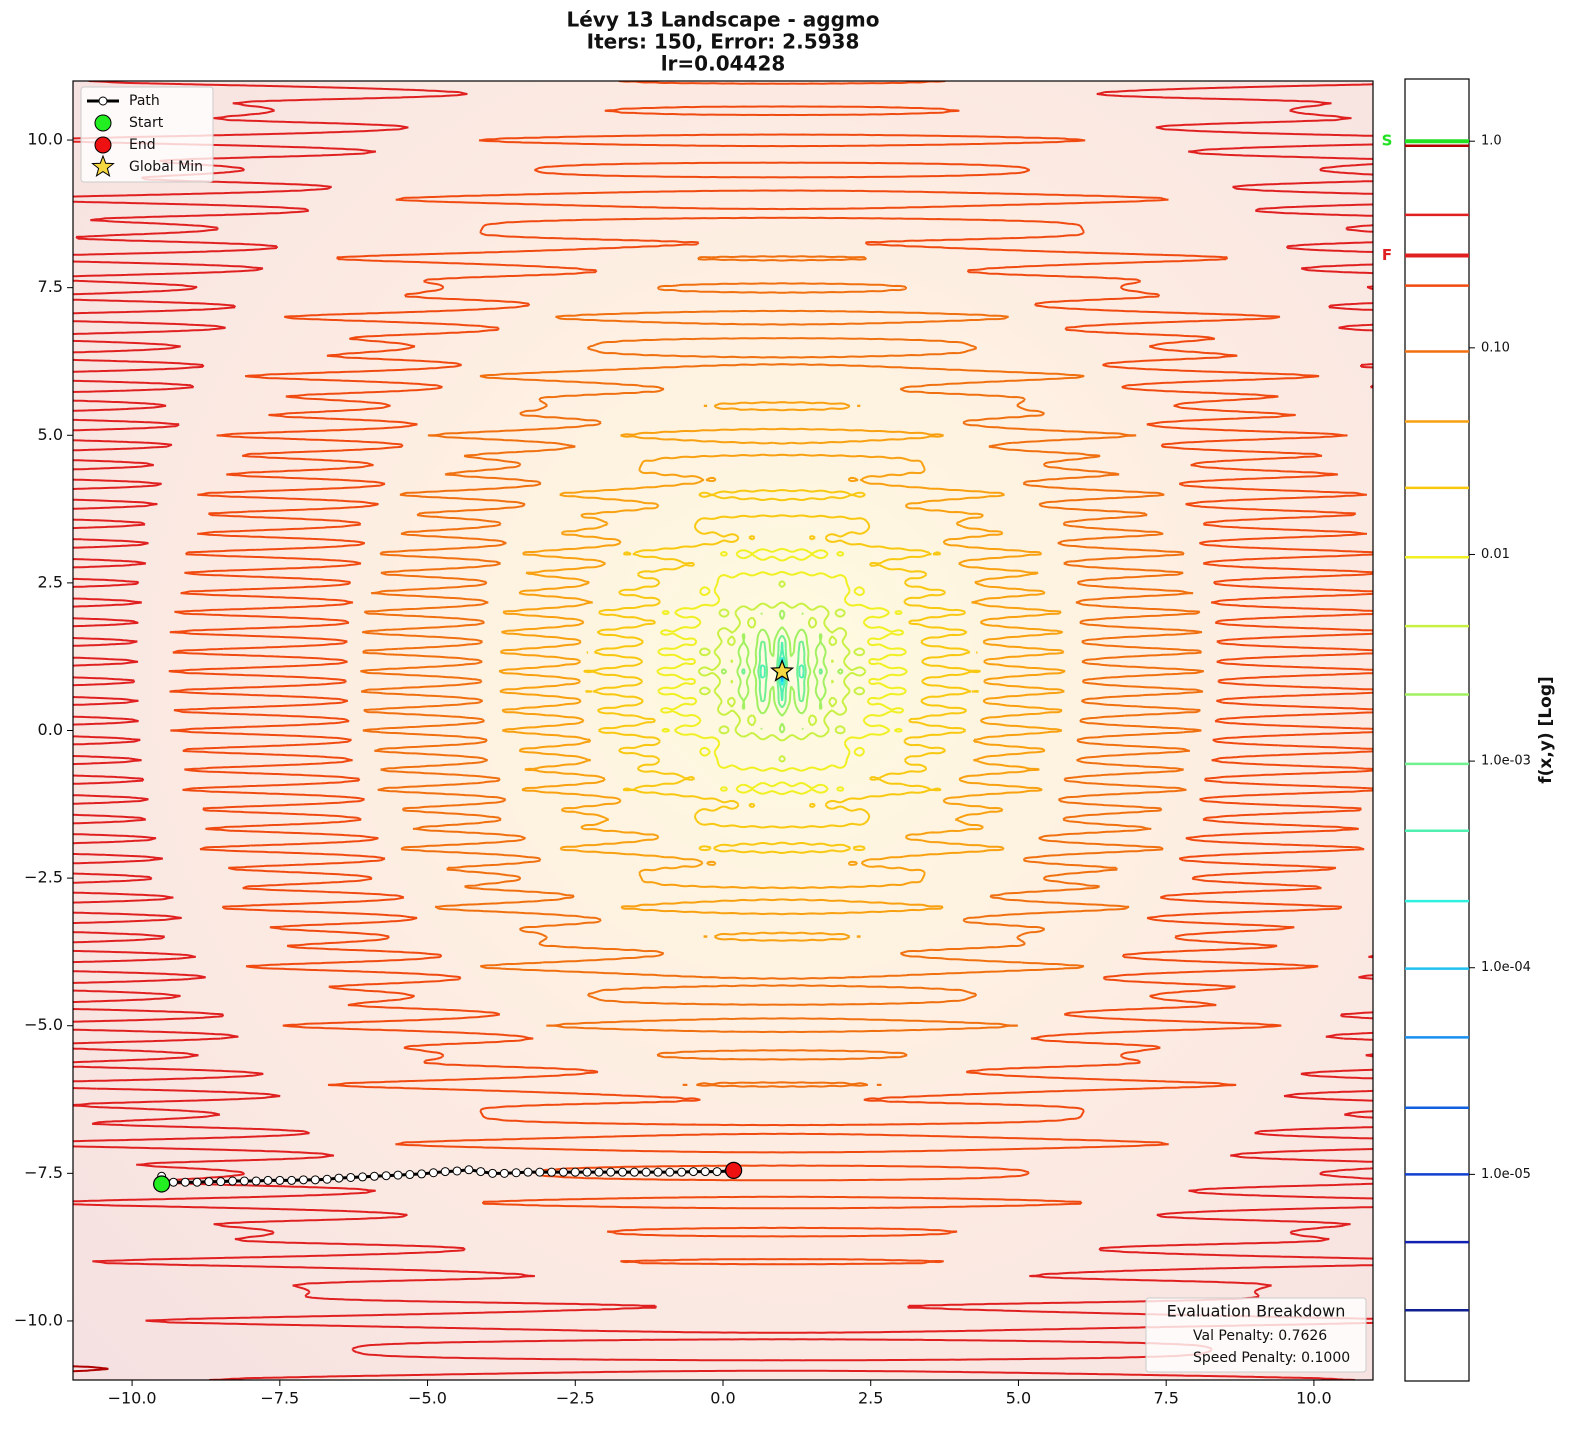  Describe the element at coordinates (1506, 761) in the screenshot. I see `colorbar-tick-label: 1.0e-03` at that location.